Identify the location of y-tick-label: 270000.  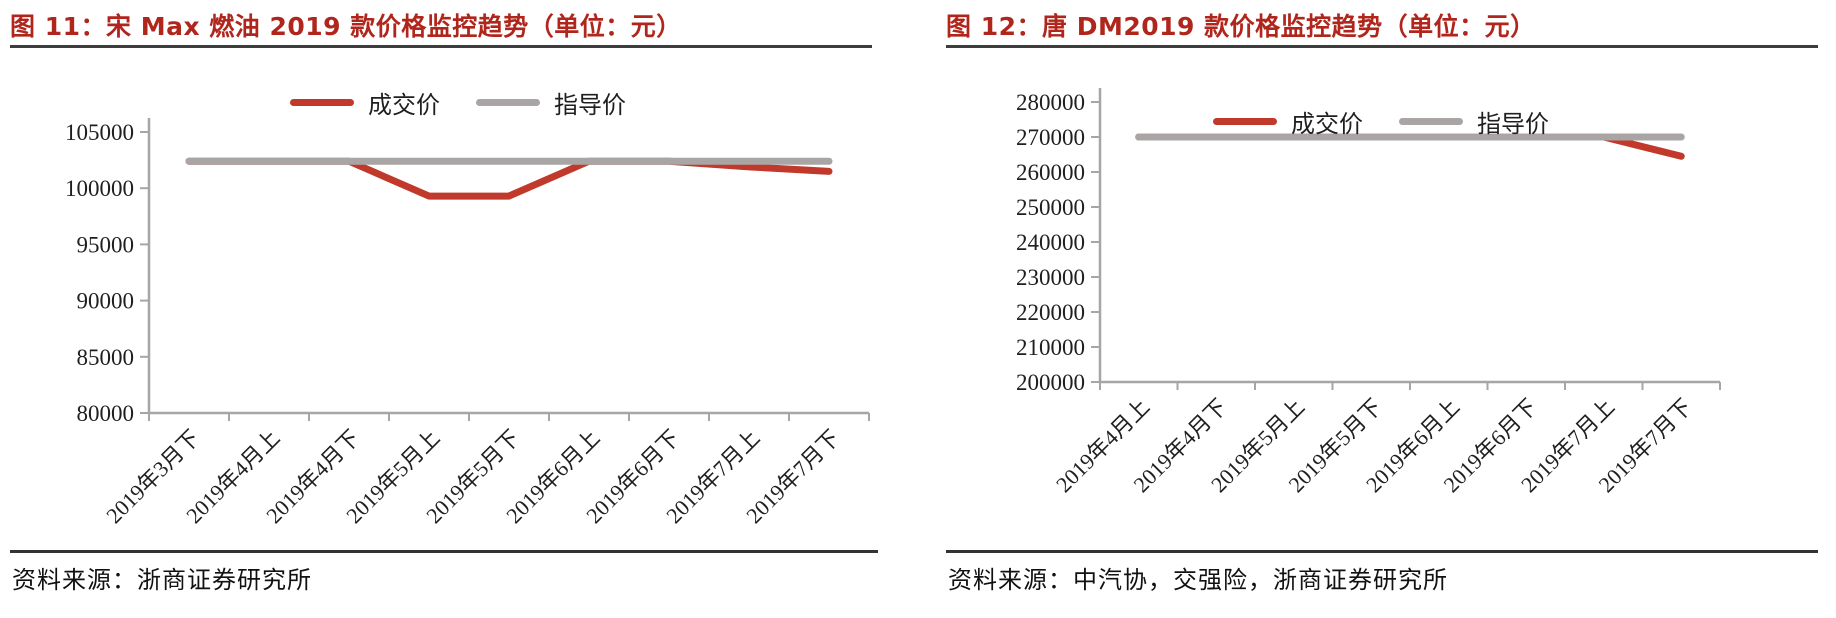
(1050, 137).